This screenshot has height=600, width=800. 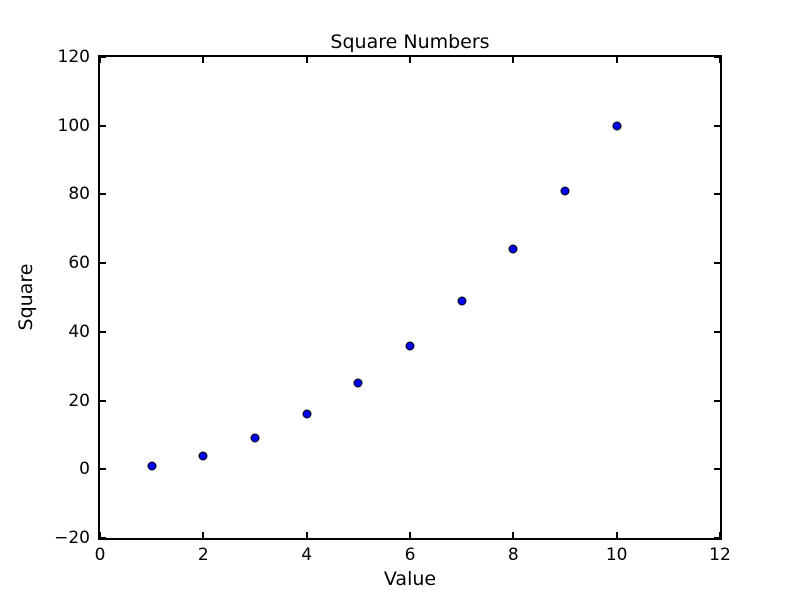 What do you see at coordinates (72, 538) in the screenshot?
I see `y-tick-label: −20` at bounding box center [72, 538].